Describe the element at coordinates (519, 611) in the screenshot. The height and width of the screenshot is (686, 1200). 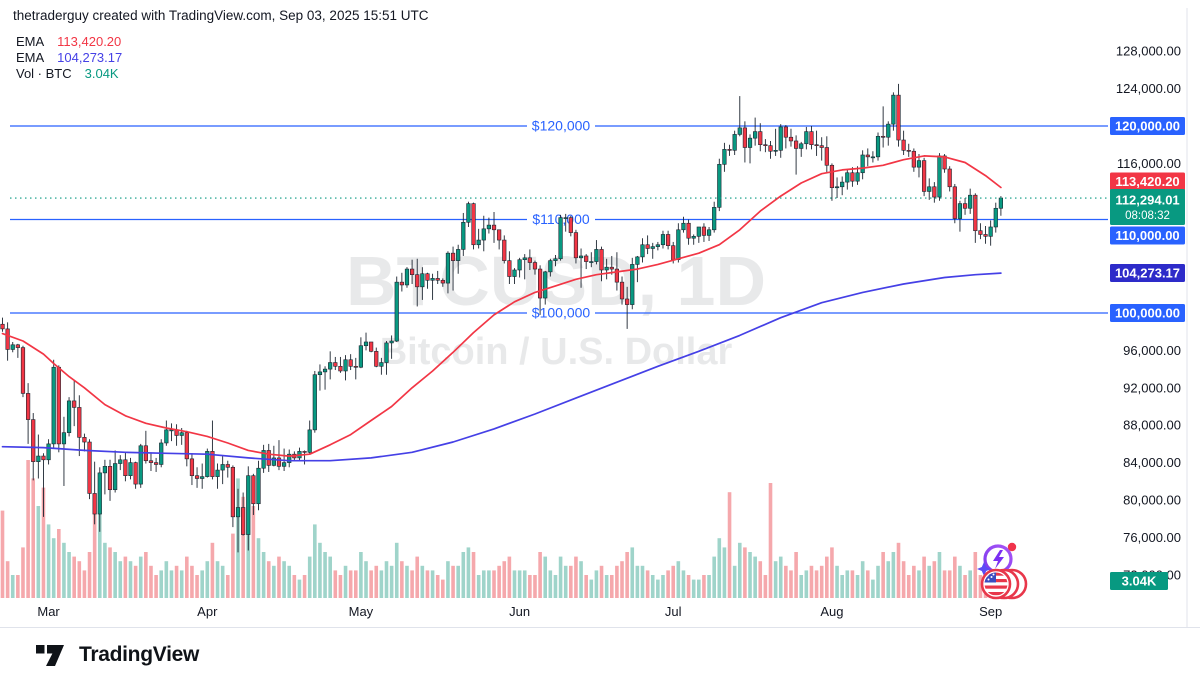
I see `month-tick-label: Jun` at that location.